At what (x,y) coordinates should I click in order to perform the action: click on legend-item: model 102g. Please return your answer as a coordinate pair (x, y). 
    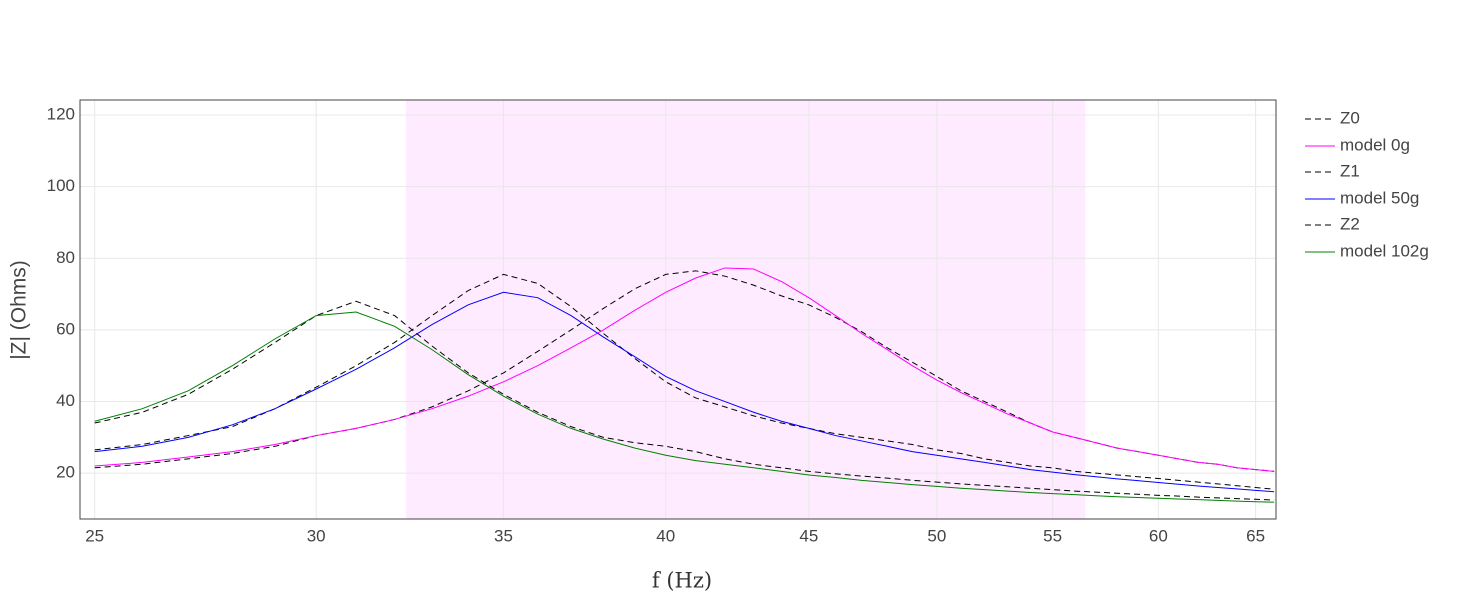
    Looking at the image, I should click on (1367, 250).